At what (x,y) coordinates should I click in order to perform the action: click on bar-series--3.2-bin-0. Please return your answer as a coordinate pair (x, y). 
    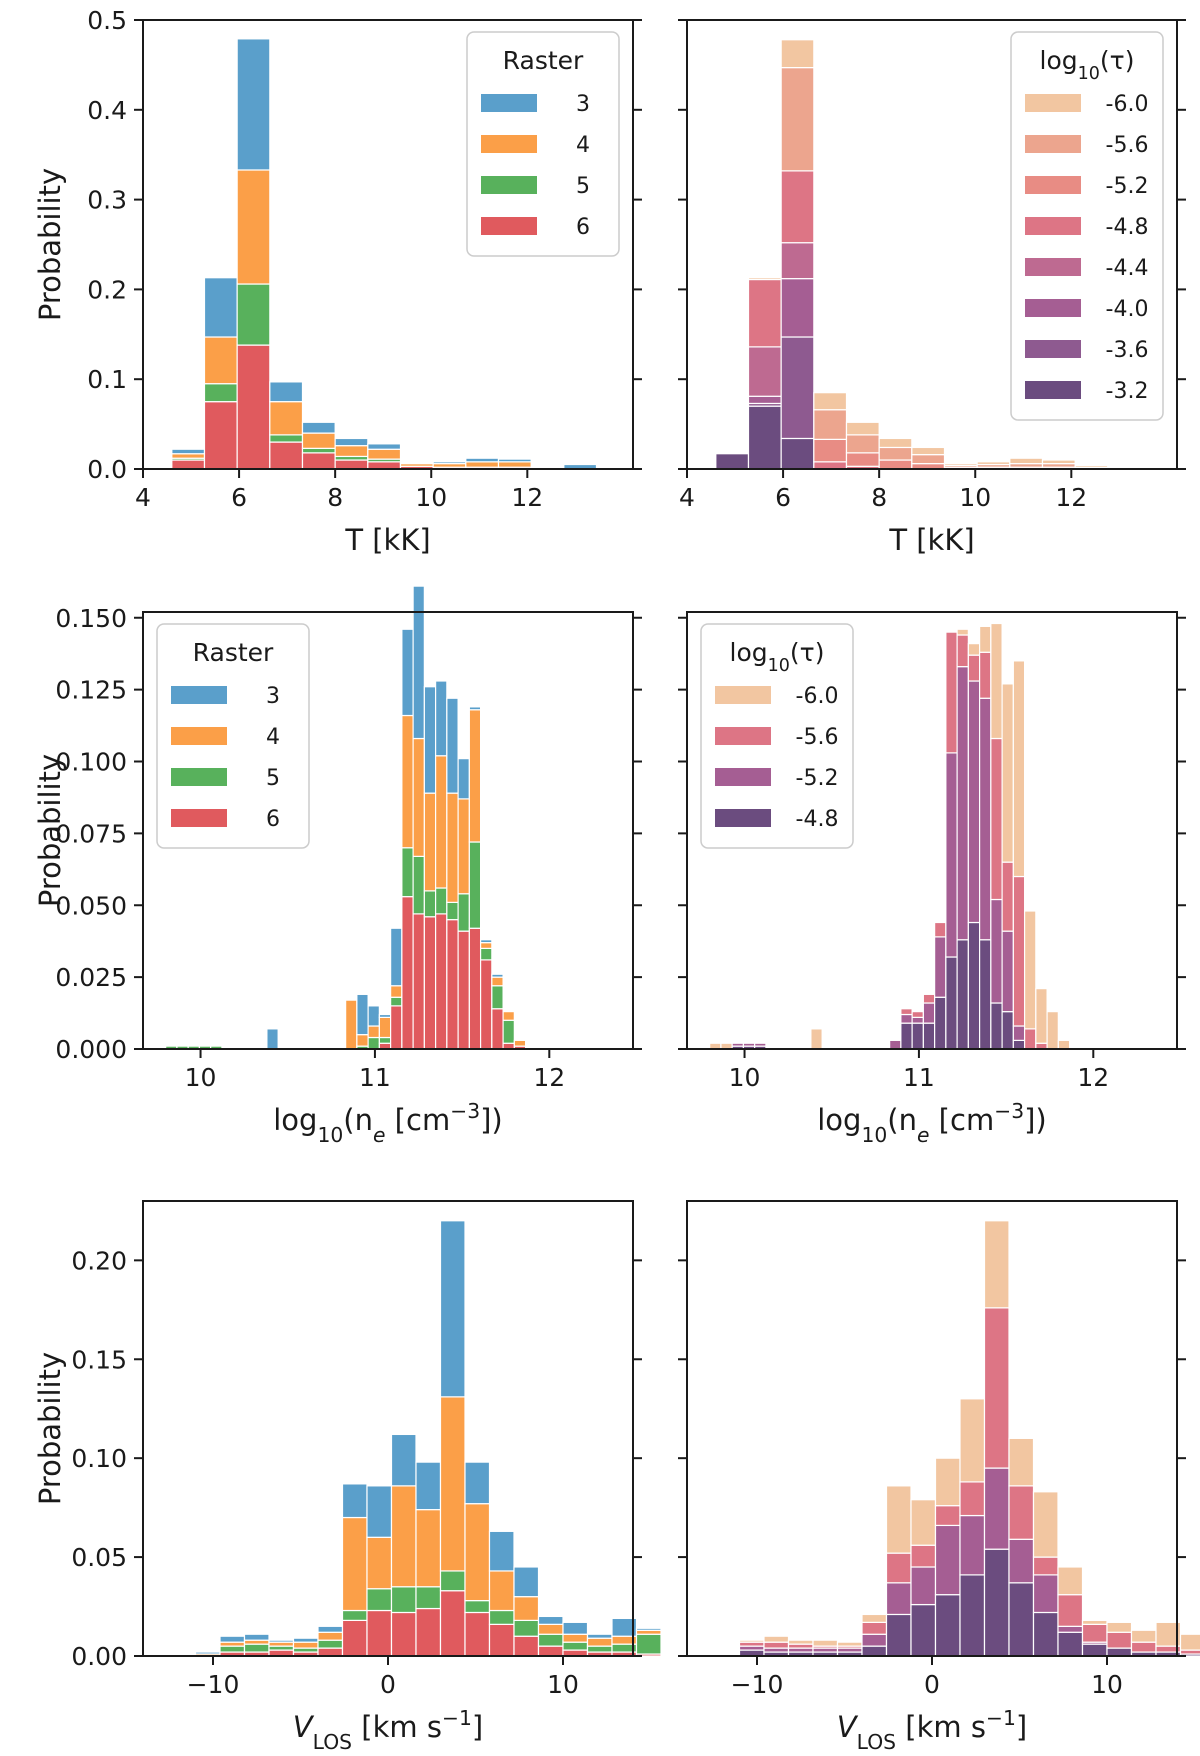
    Looking at the image, I should click on (732, 461).